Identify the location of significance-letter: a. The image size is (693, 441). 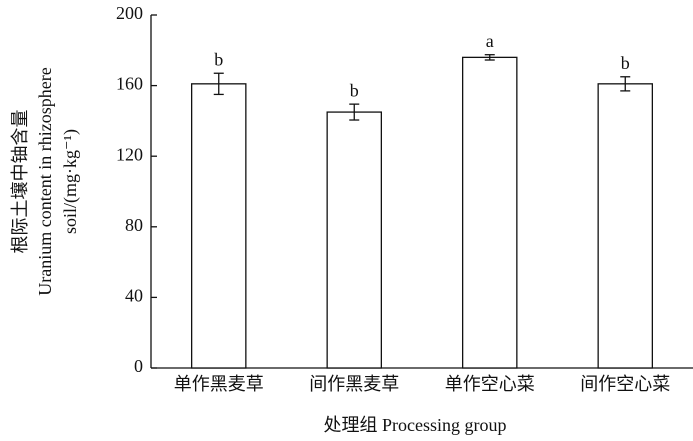
(490, 41).